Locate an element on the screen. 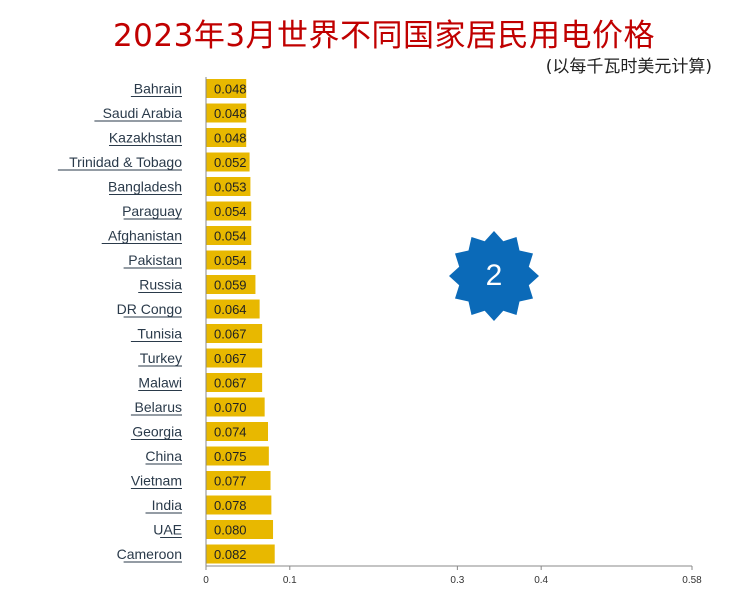  value-label-pakistan: 0.054 is located at coordinates (230, 260).